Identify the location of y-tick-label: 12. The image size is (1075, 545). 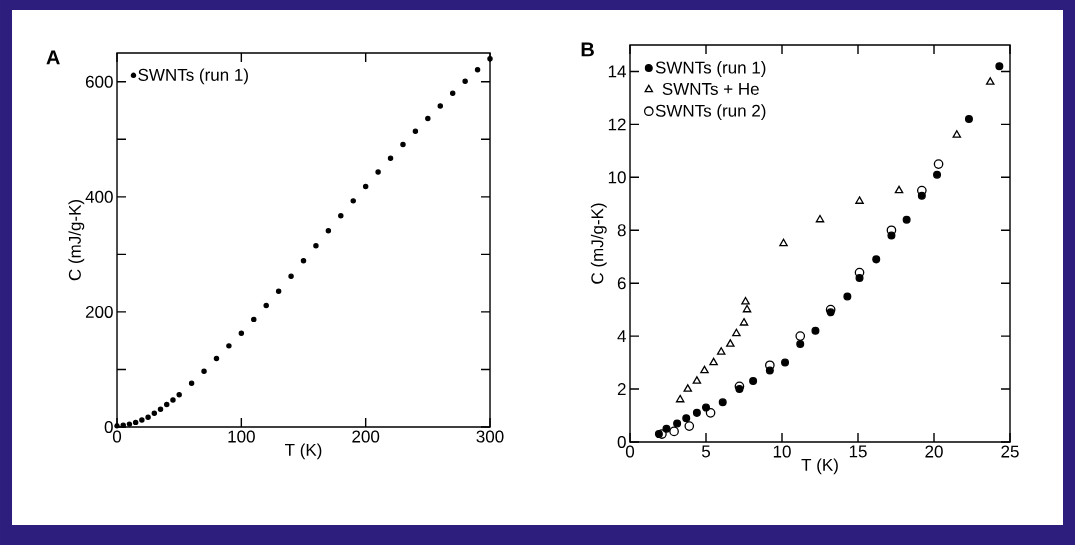
(617, 124).